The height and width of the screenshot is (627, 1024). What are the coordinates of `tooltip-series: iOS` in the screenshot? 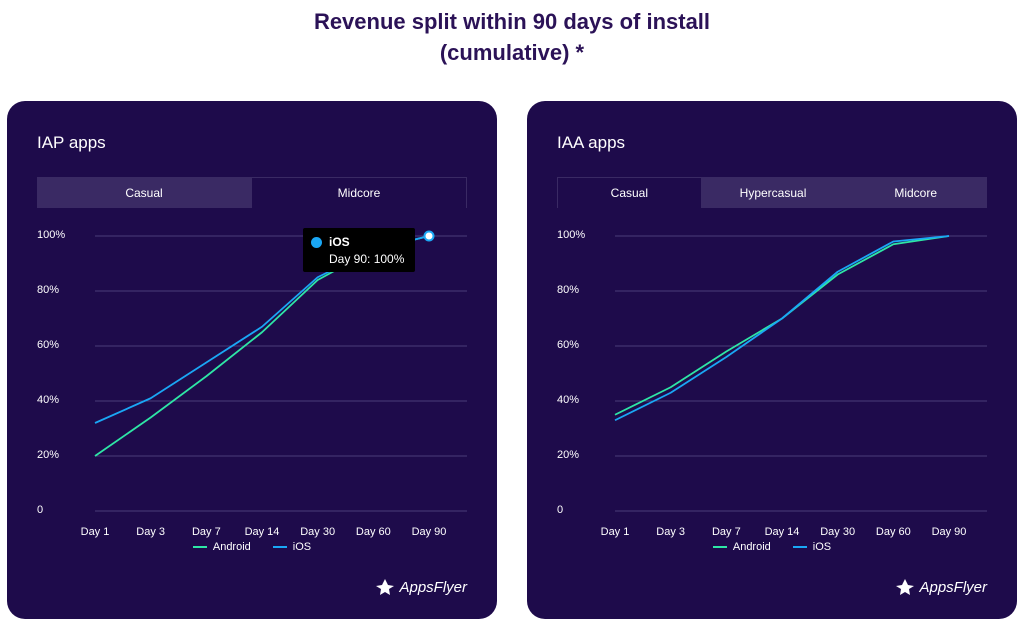 It's located at (339, 242).